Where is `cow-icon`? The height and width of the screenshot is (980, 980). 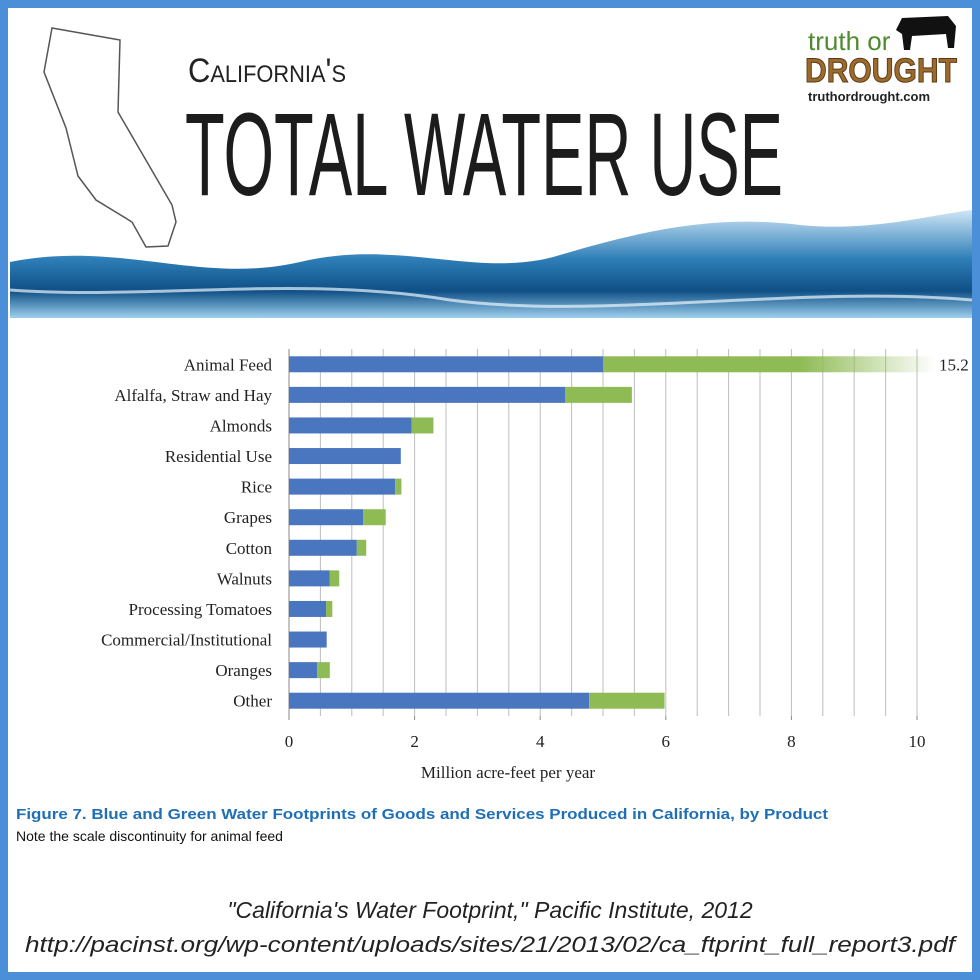 cow-icon is located at coordinates (926, 33).